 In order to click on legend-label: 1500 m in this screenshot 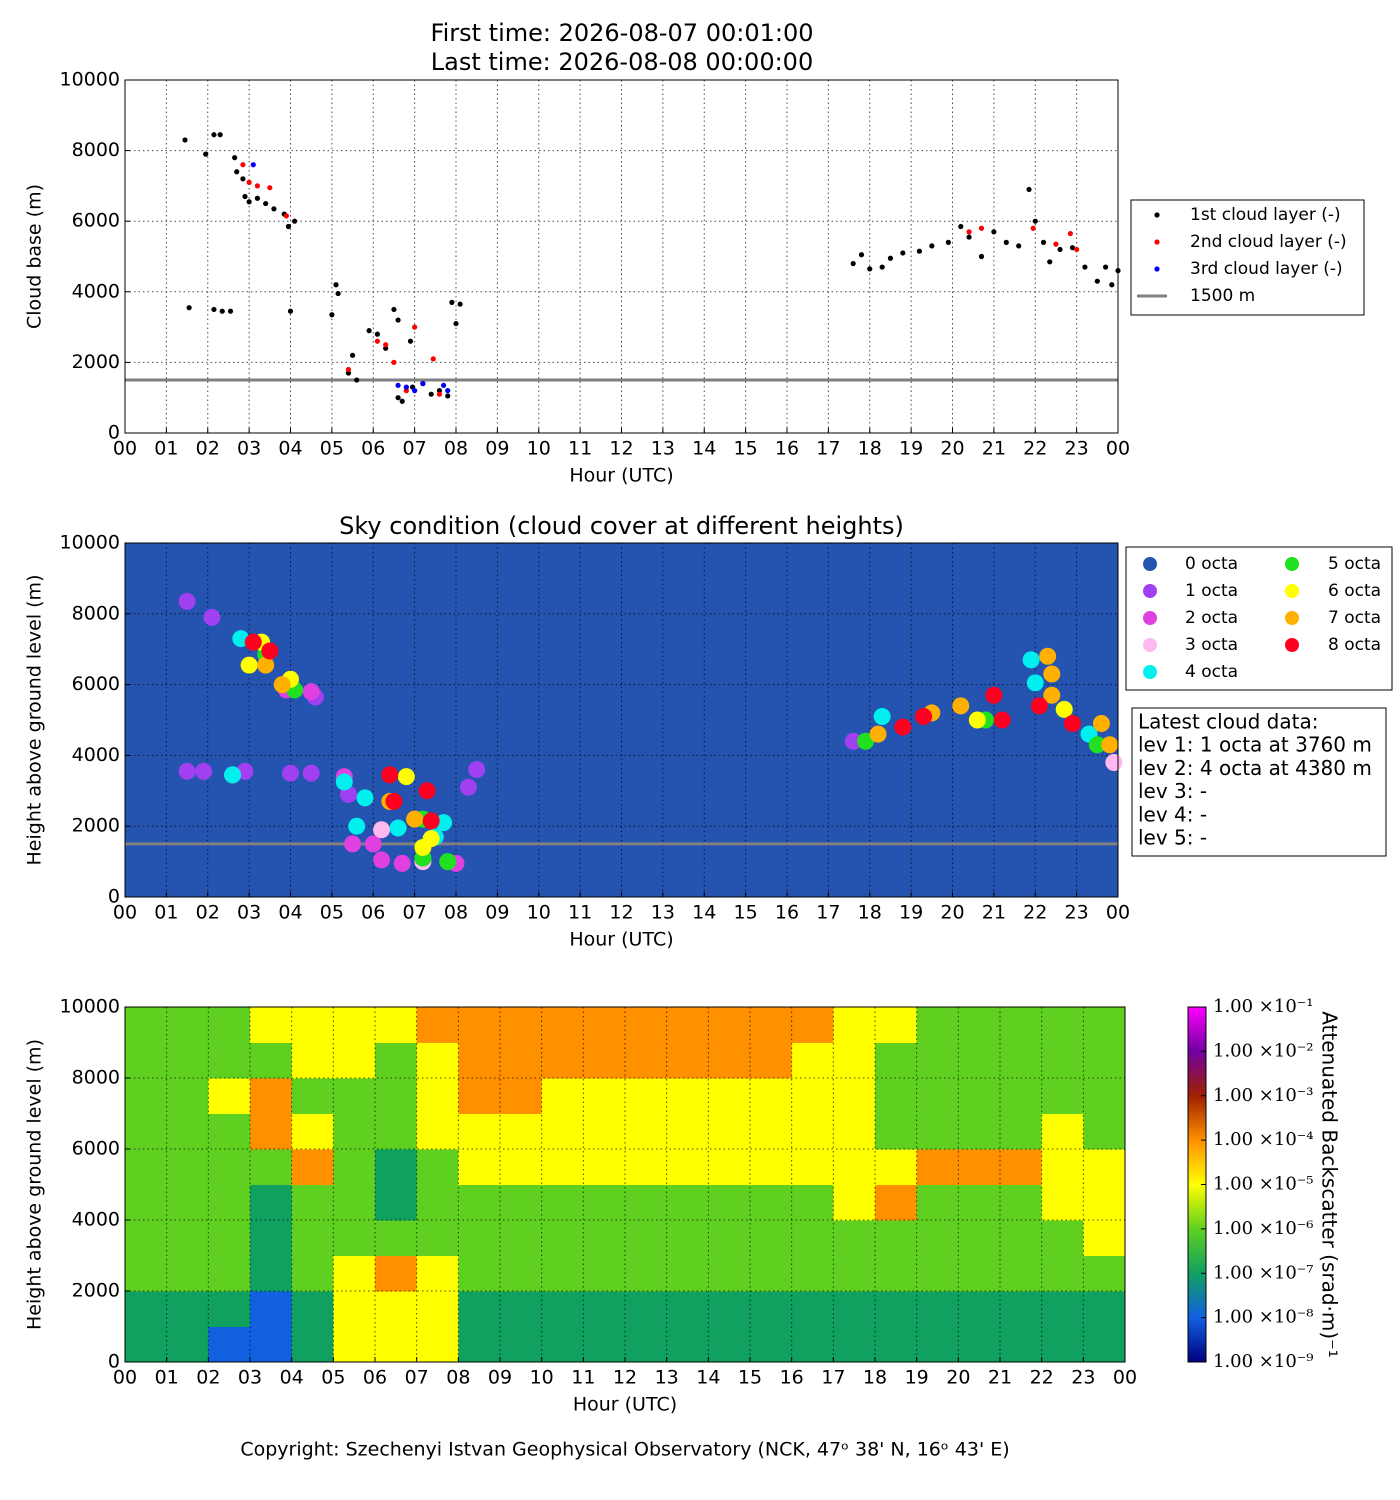, I will do `click(1222, 296)`.